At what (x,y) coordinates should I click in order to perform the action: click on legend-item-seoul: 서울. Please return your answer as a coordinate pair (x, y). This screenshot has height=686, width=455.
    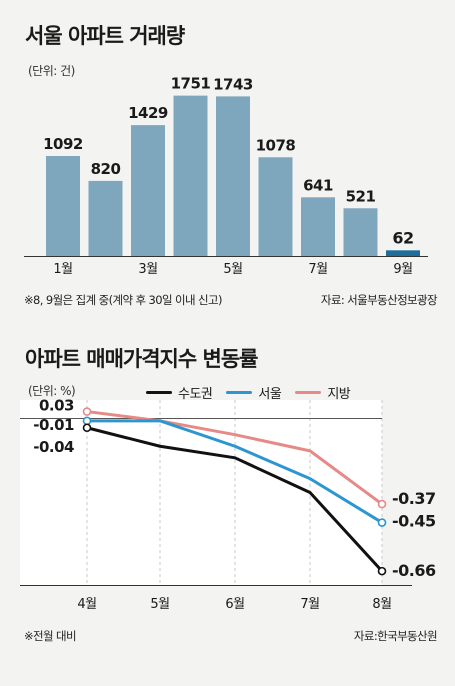
    Looking at the image, I should click on (254, 392).